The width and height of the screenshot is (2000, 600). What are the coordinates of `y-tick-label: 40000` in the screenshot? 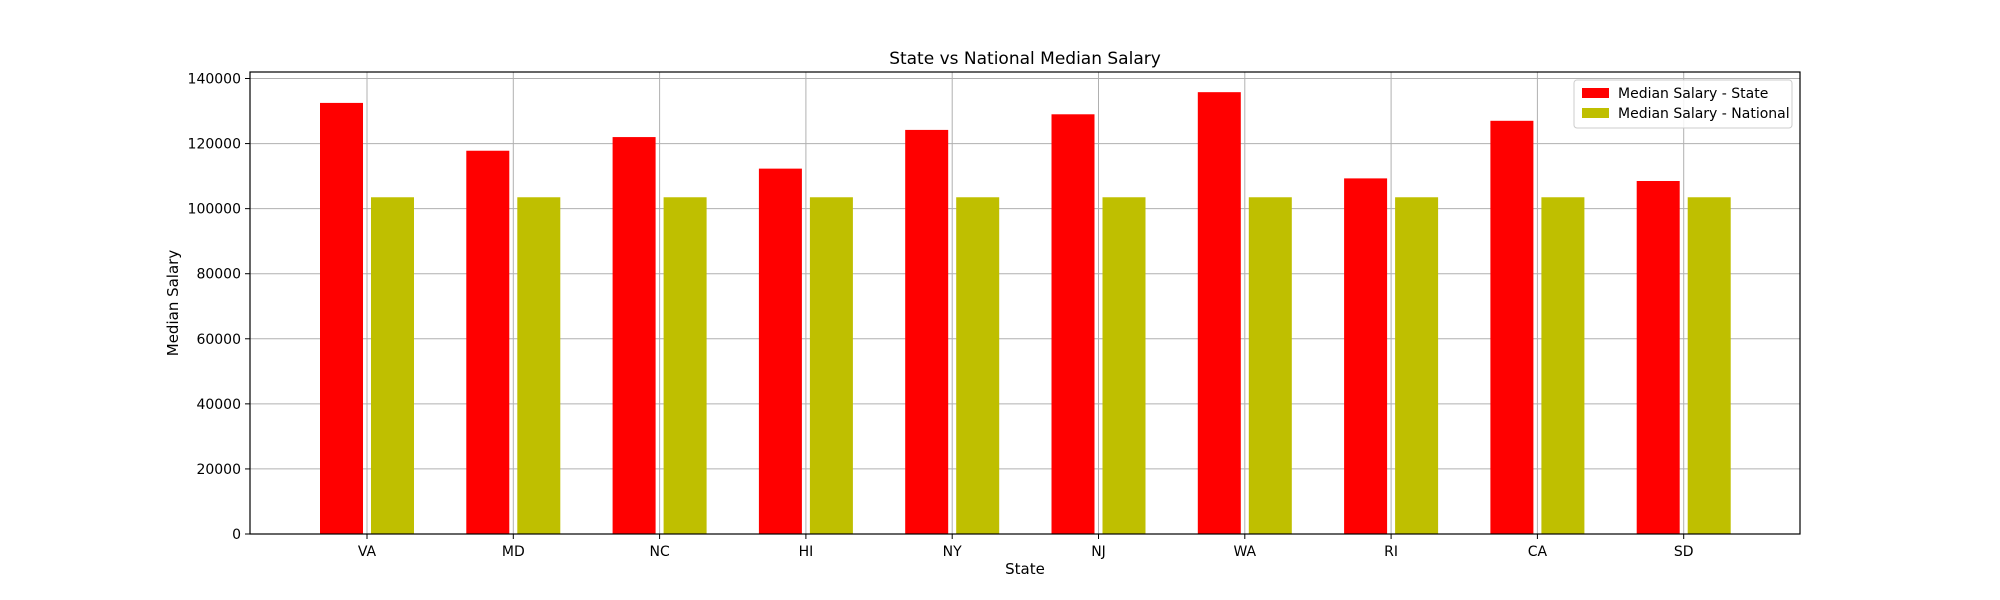 It's located at (218, 405).